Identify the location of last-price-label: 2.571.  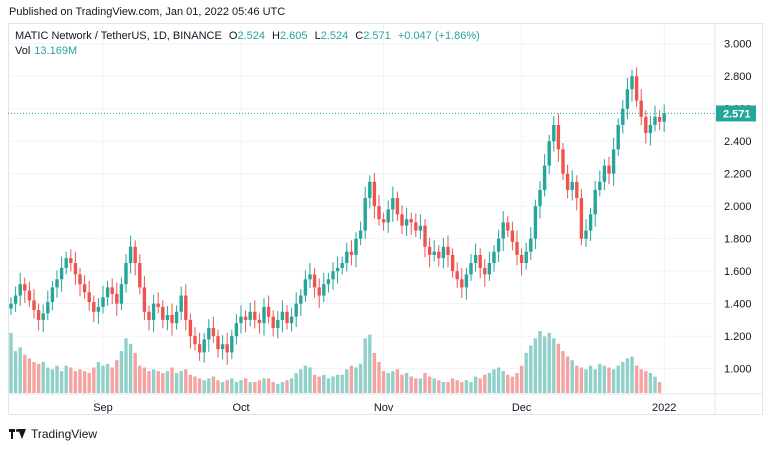
(737, 114).